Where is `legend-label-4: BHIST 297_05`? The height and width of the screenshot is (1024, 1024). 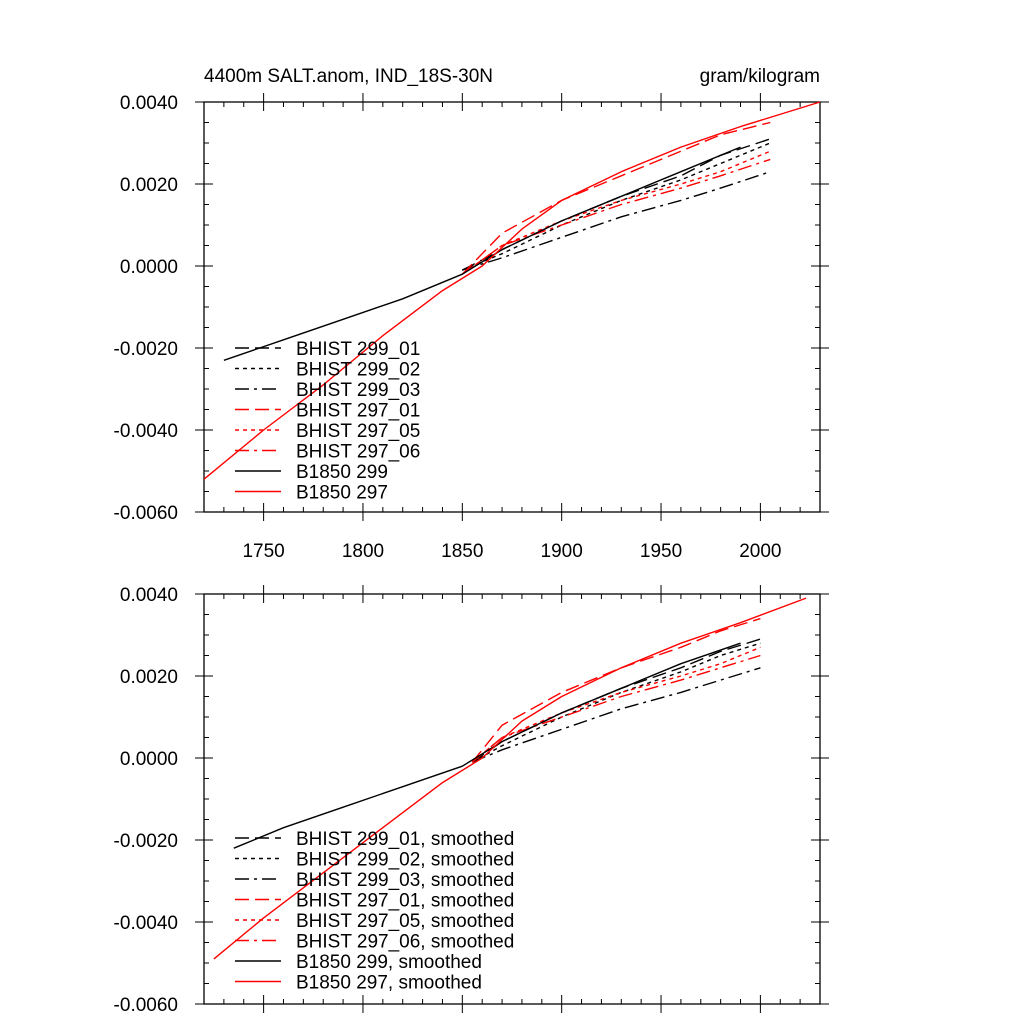 legend-label-4: BHIST 297_05 is located at coordinates (358, 431).